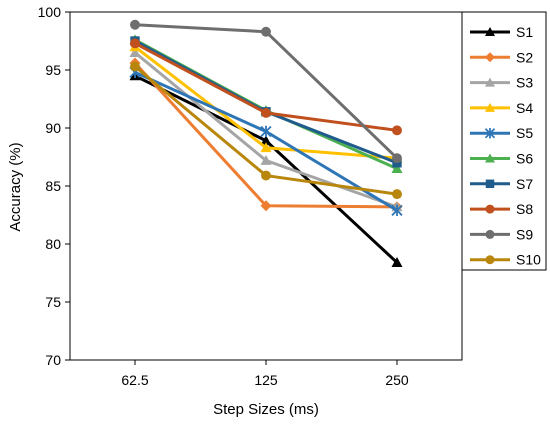  I want to click on legend-label: S3, so click(524, 83).